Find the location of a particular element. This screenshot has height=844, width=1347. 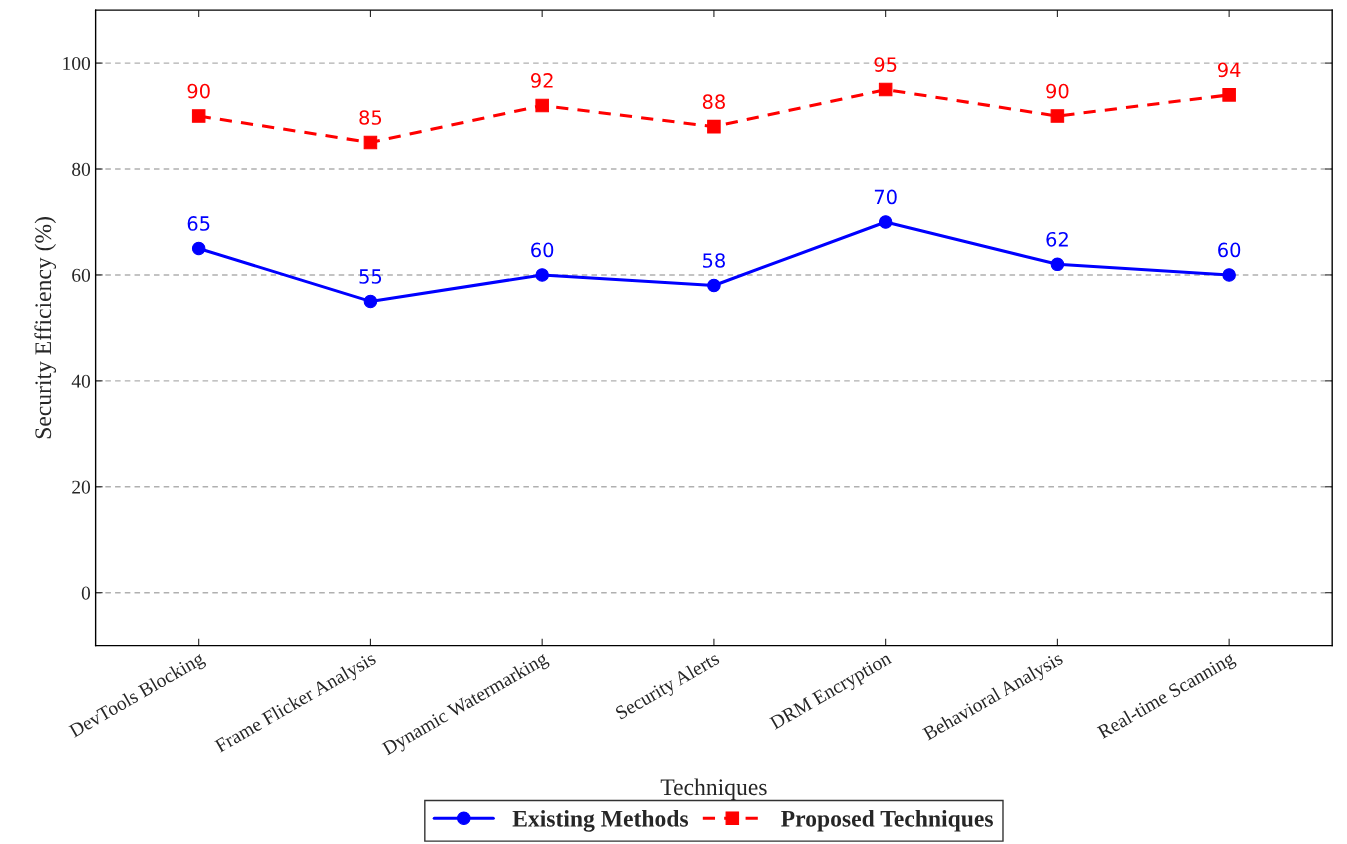

data-label: 58 is located at coordinates (714, 260).